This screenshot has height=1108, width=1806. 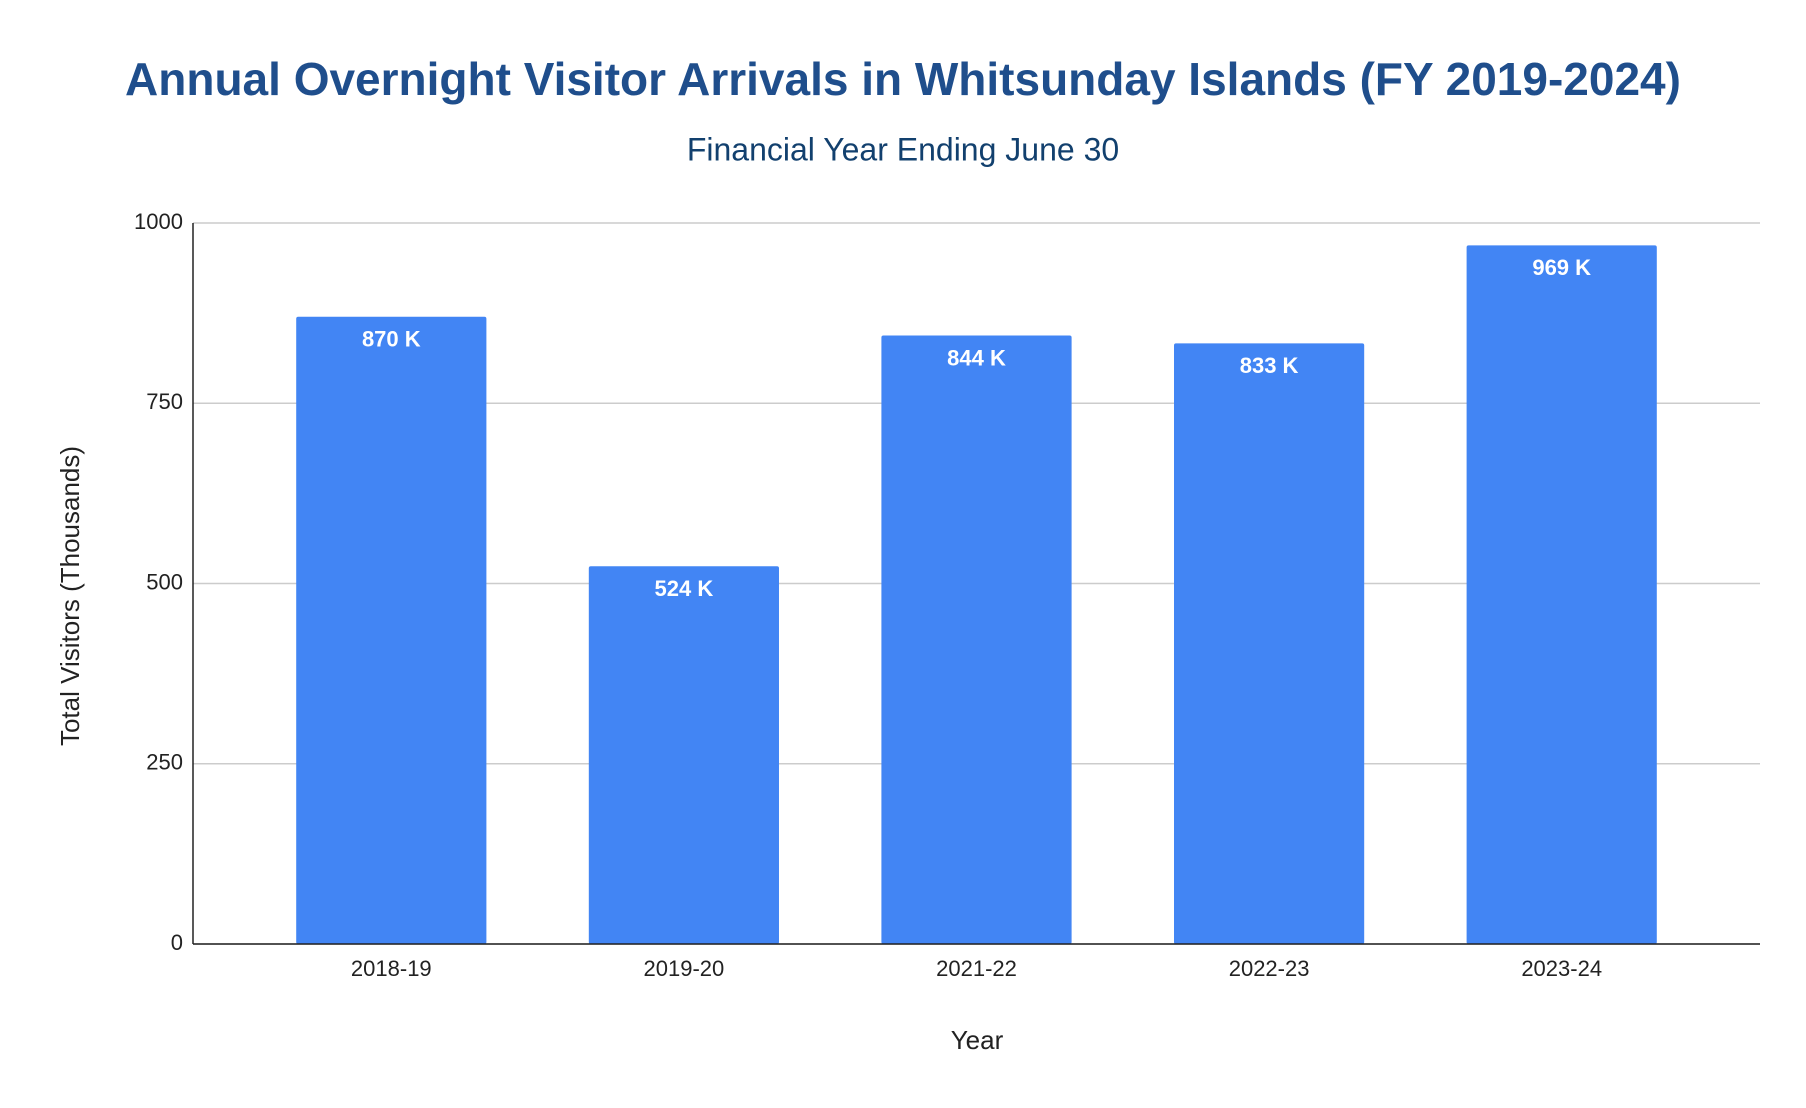 What do you see at coordinates (976, 968) in the screenshot?
I see `x-tick-label: 2021-22` at bounding box center [976, 968].